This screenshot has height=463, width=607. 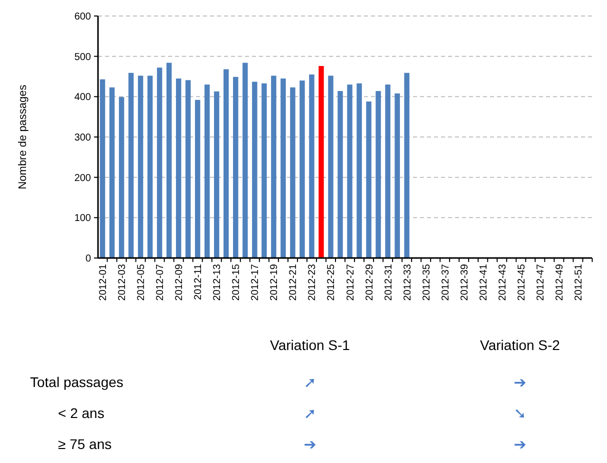 What do you see at coordinates (560, 282) in the screenshot?
I see `x-tick-label: 2012-49` at bounding box center [560, 282].